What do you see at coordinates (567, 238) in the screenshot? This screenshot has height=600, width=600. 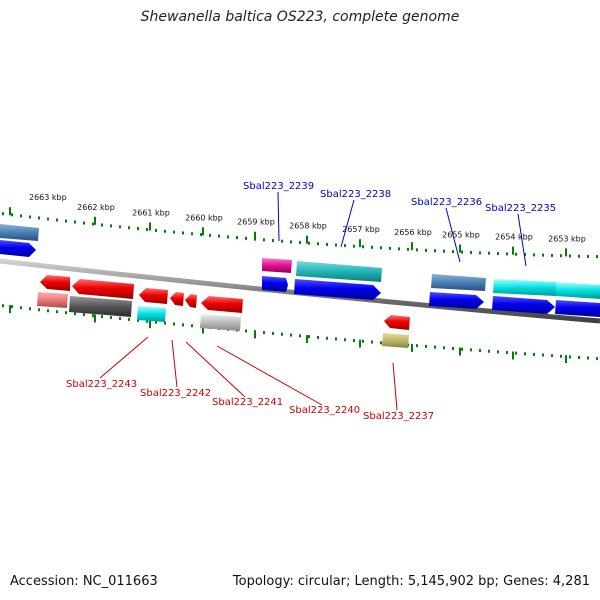 I see `tick-label: 2653 kbp` at bounding box center [567, 238].